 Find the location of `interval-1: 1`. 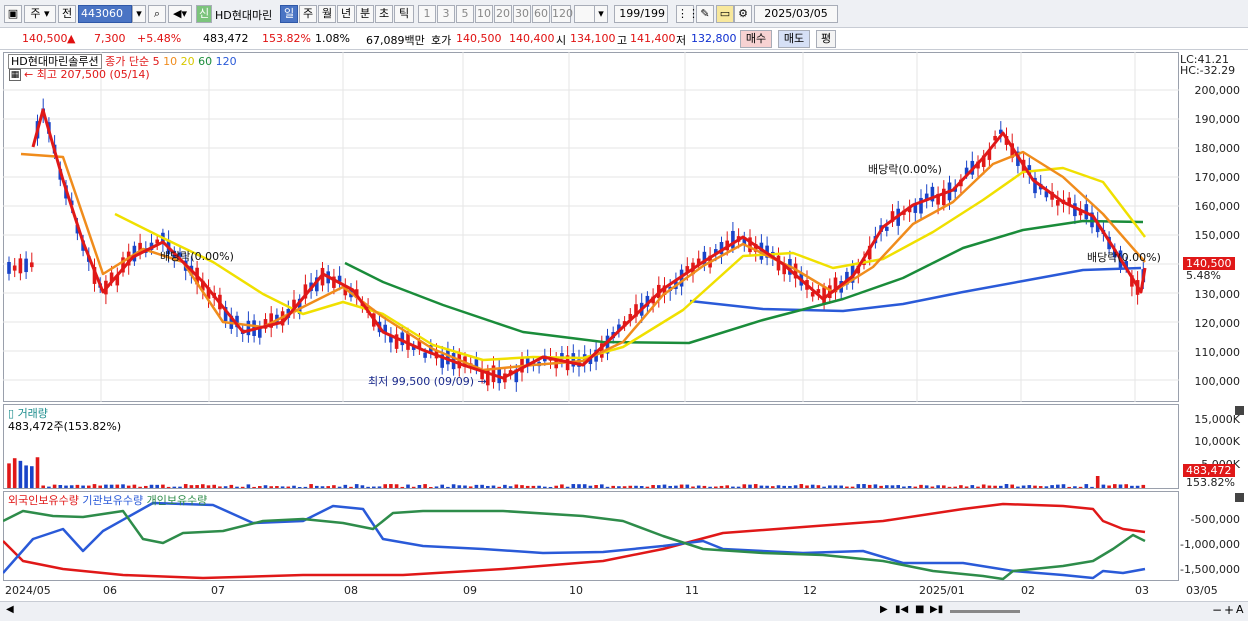

interval-1: 1 is located at coordinates (427, 14).